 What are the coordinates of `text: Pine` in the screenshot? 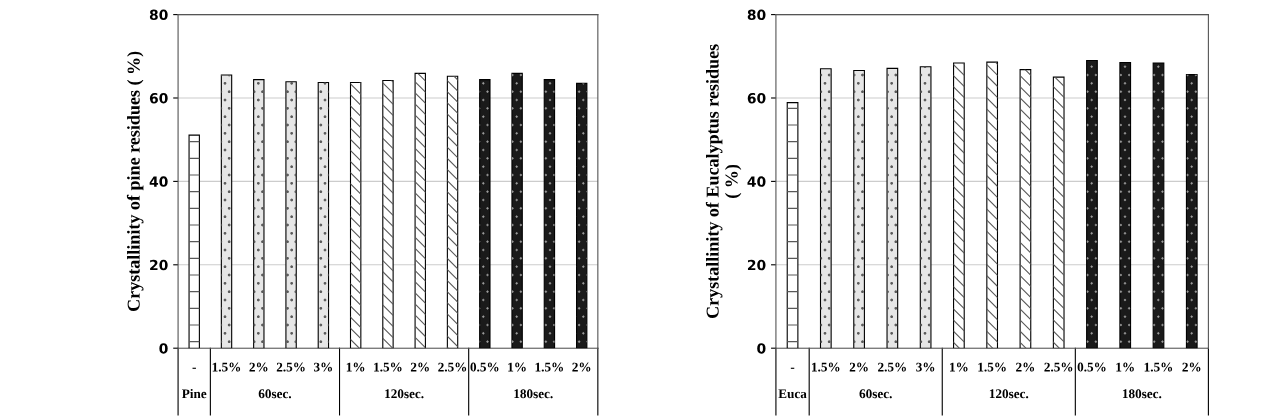 It's located at (194, 393).